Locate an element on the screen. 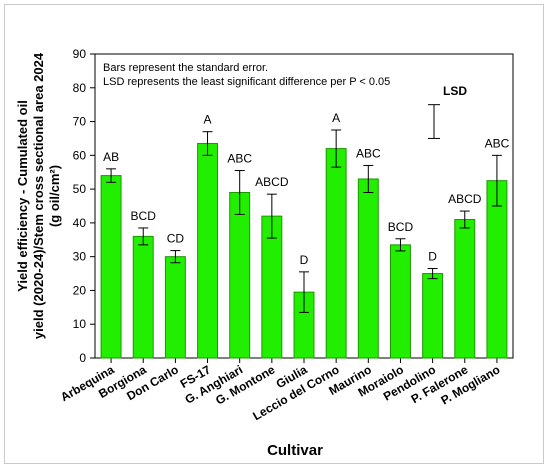 This screenshot has height=470, width=550. y-tick-label: 70 is located at coordinates (80, 122).